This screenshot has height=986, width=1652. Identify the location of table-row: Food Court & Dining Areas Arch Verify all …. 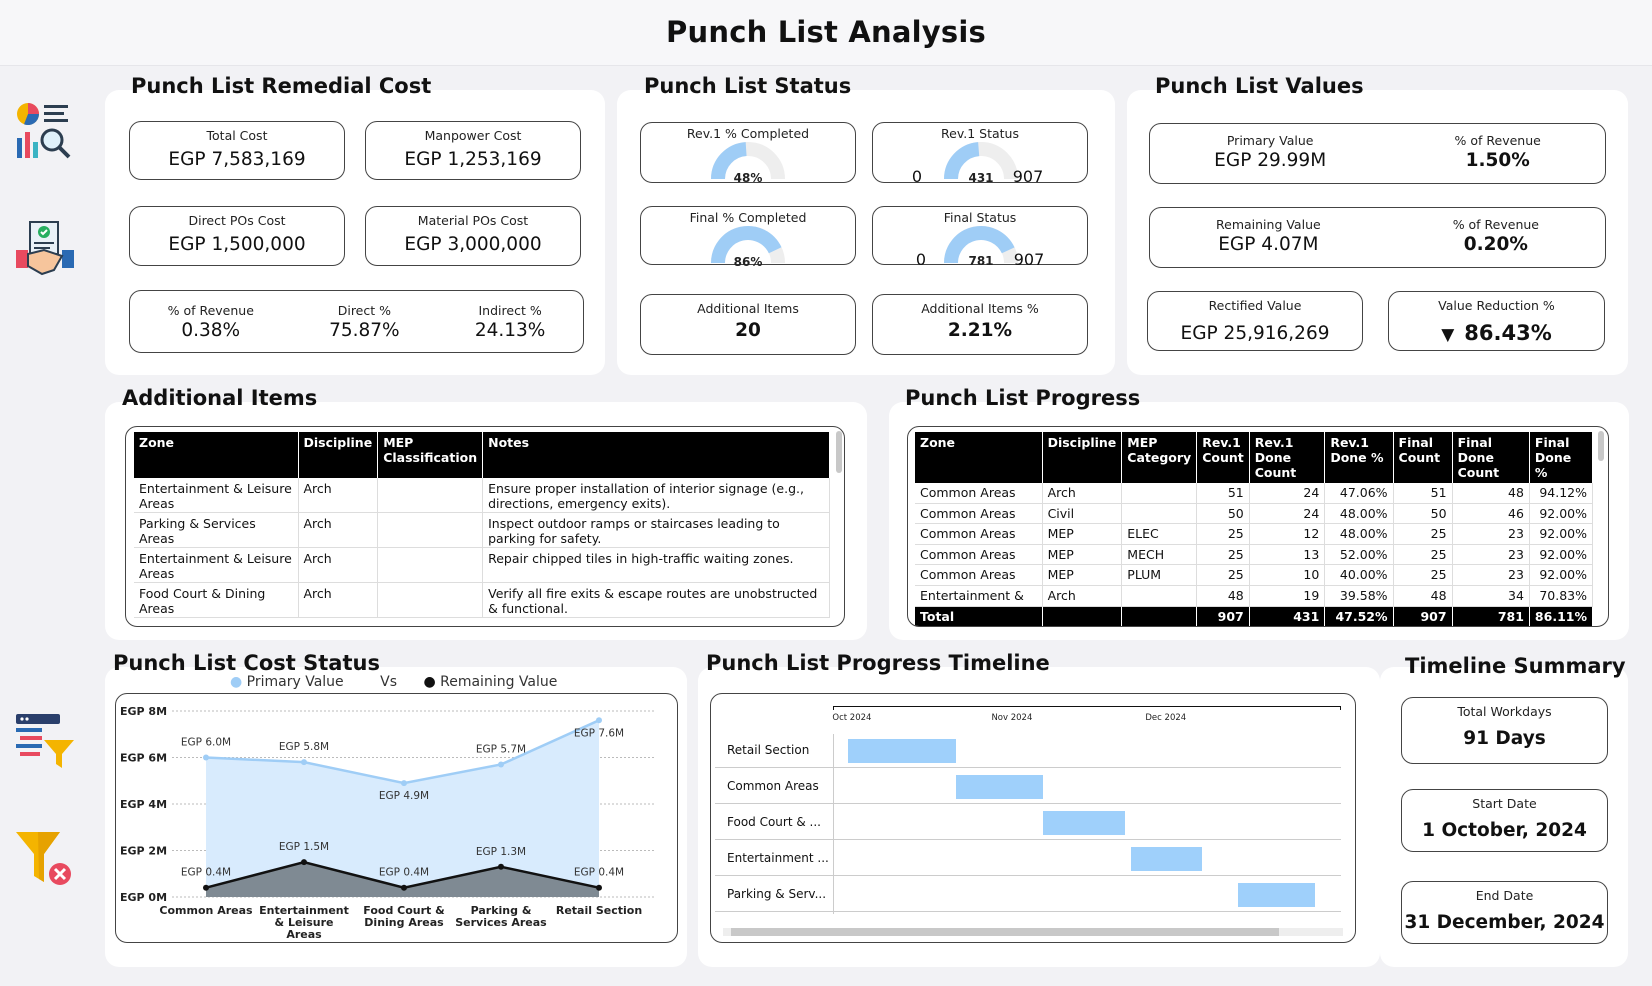
(482, 600).